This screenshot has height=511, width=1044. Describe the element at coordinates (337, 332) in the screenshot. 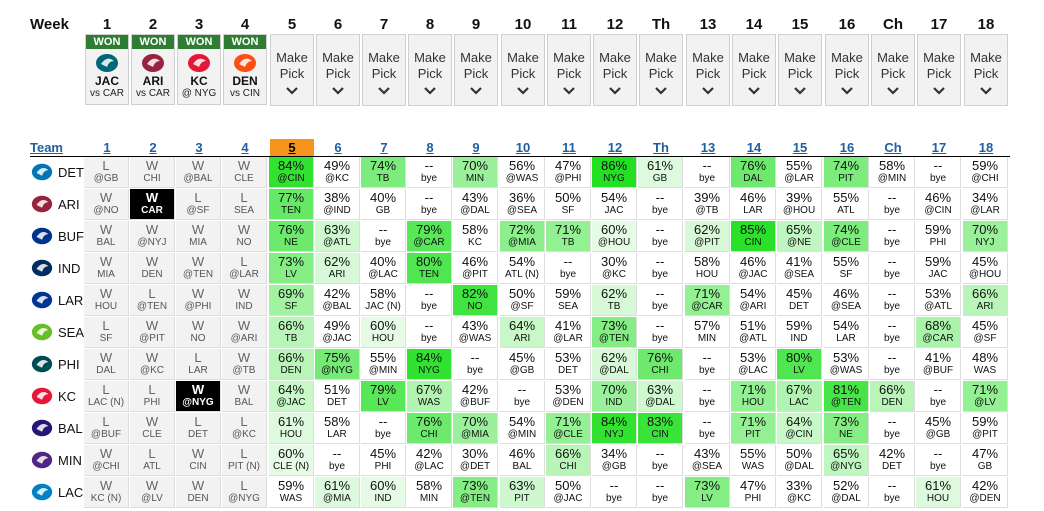

I see `matchup-cell: 49% @JAC` at that location.